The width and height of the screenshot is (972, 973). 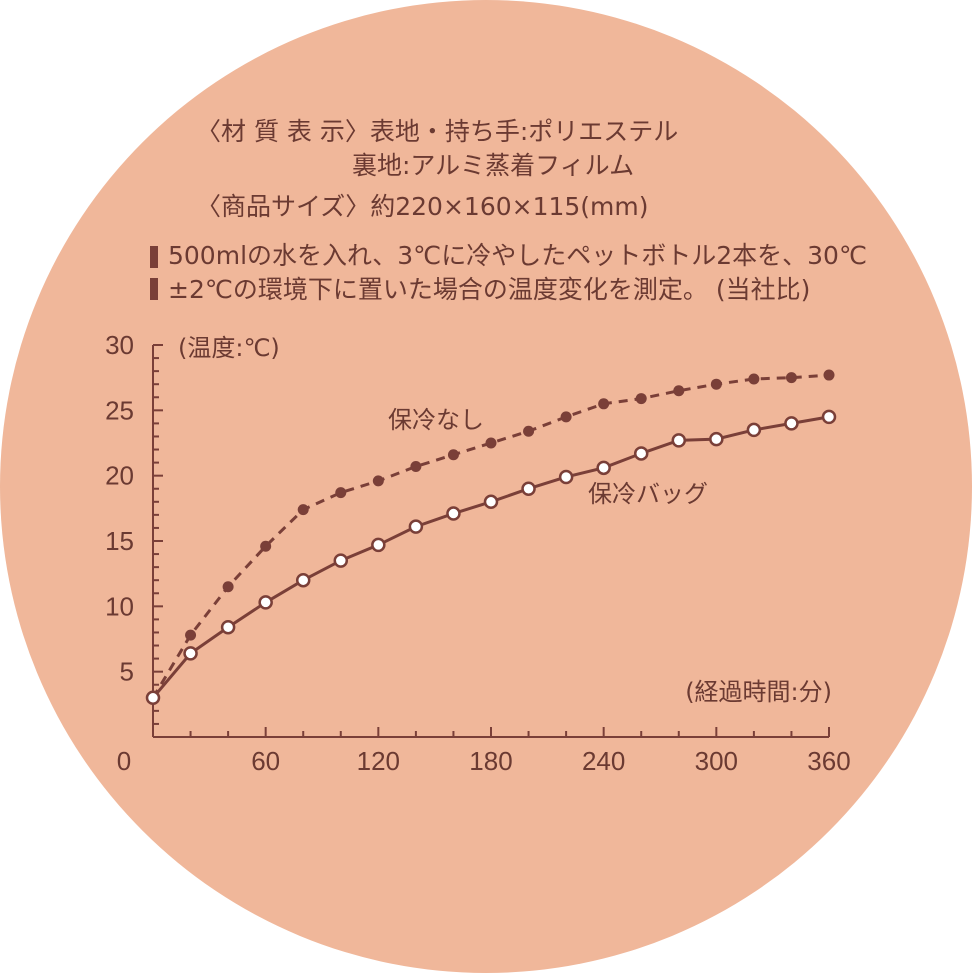 I want to click on test-condition-note: 500mlの水を入れ、3℃に冷やしたペットボトル2本を、30℃, so click(x=518, y=255).